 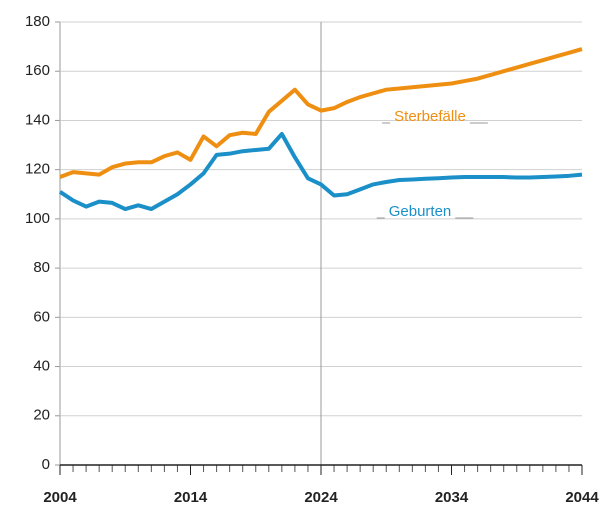 I want to click on y-tick-label: 180, so click(x=37, y=21).